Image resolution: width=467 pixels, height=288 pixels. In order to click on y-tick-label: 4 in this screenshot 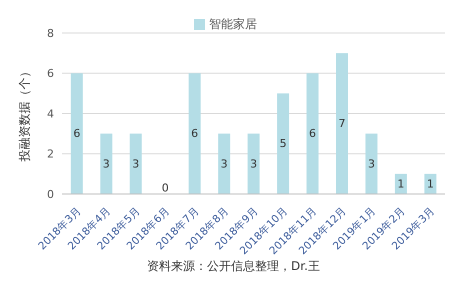, I will do `click(50, 113)`.